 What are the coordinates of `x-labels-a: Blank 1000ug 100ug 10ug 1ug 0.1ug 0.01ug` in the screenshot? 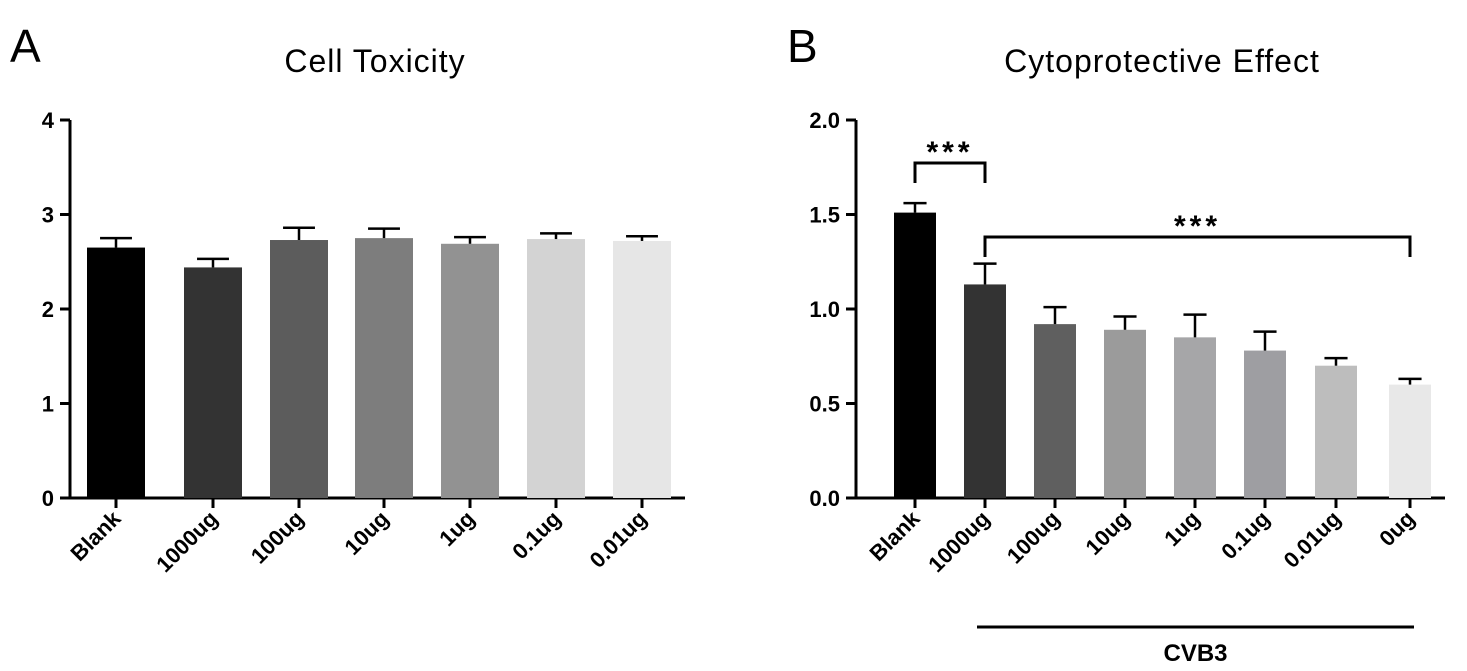 It's located at (358, 537).